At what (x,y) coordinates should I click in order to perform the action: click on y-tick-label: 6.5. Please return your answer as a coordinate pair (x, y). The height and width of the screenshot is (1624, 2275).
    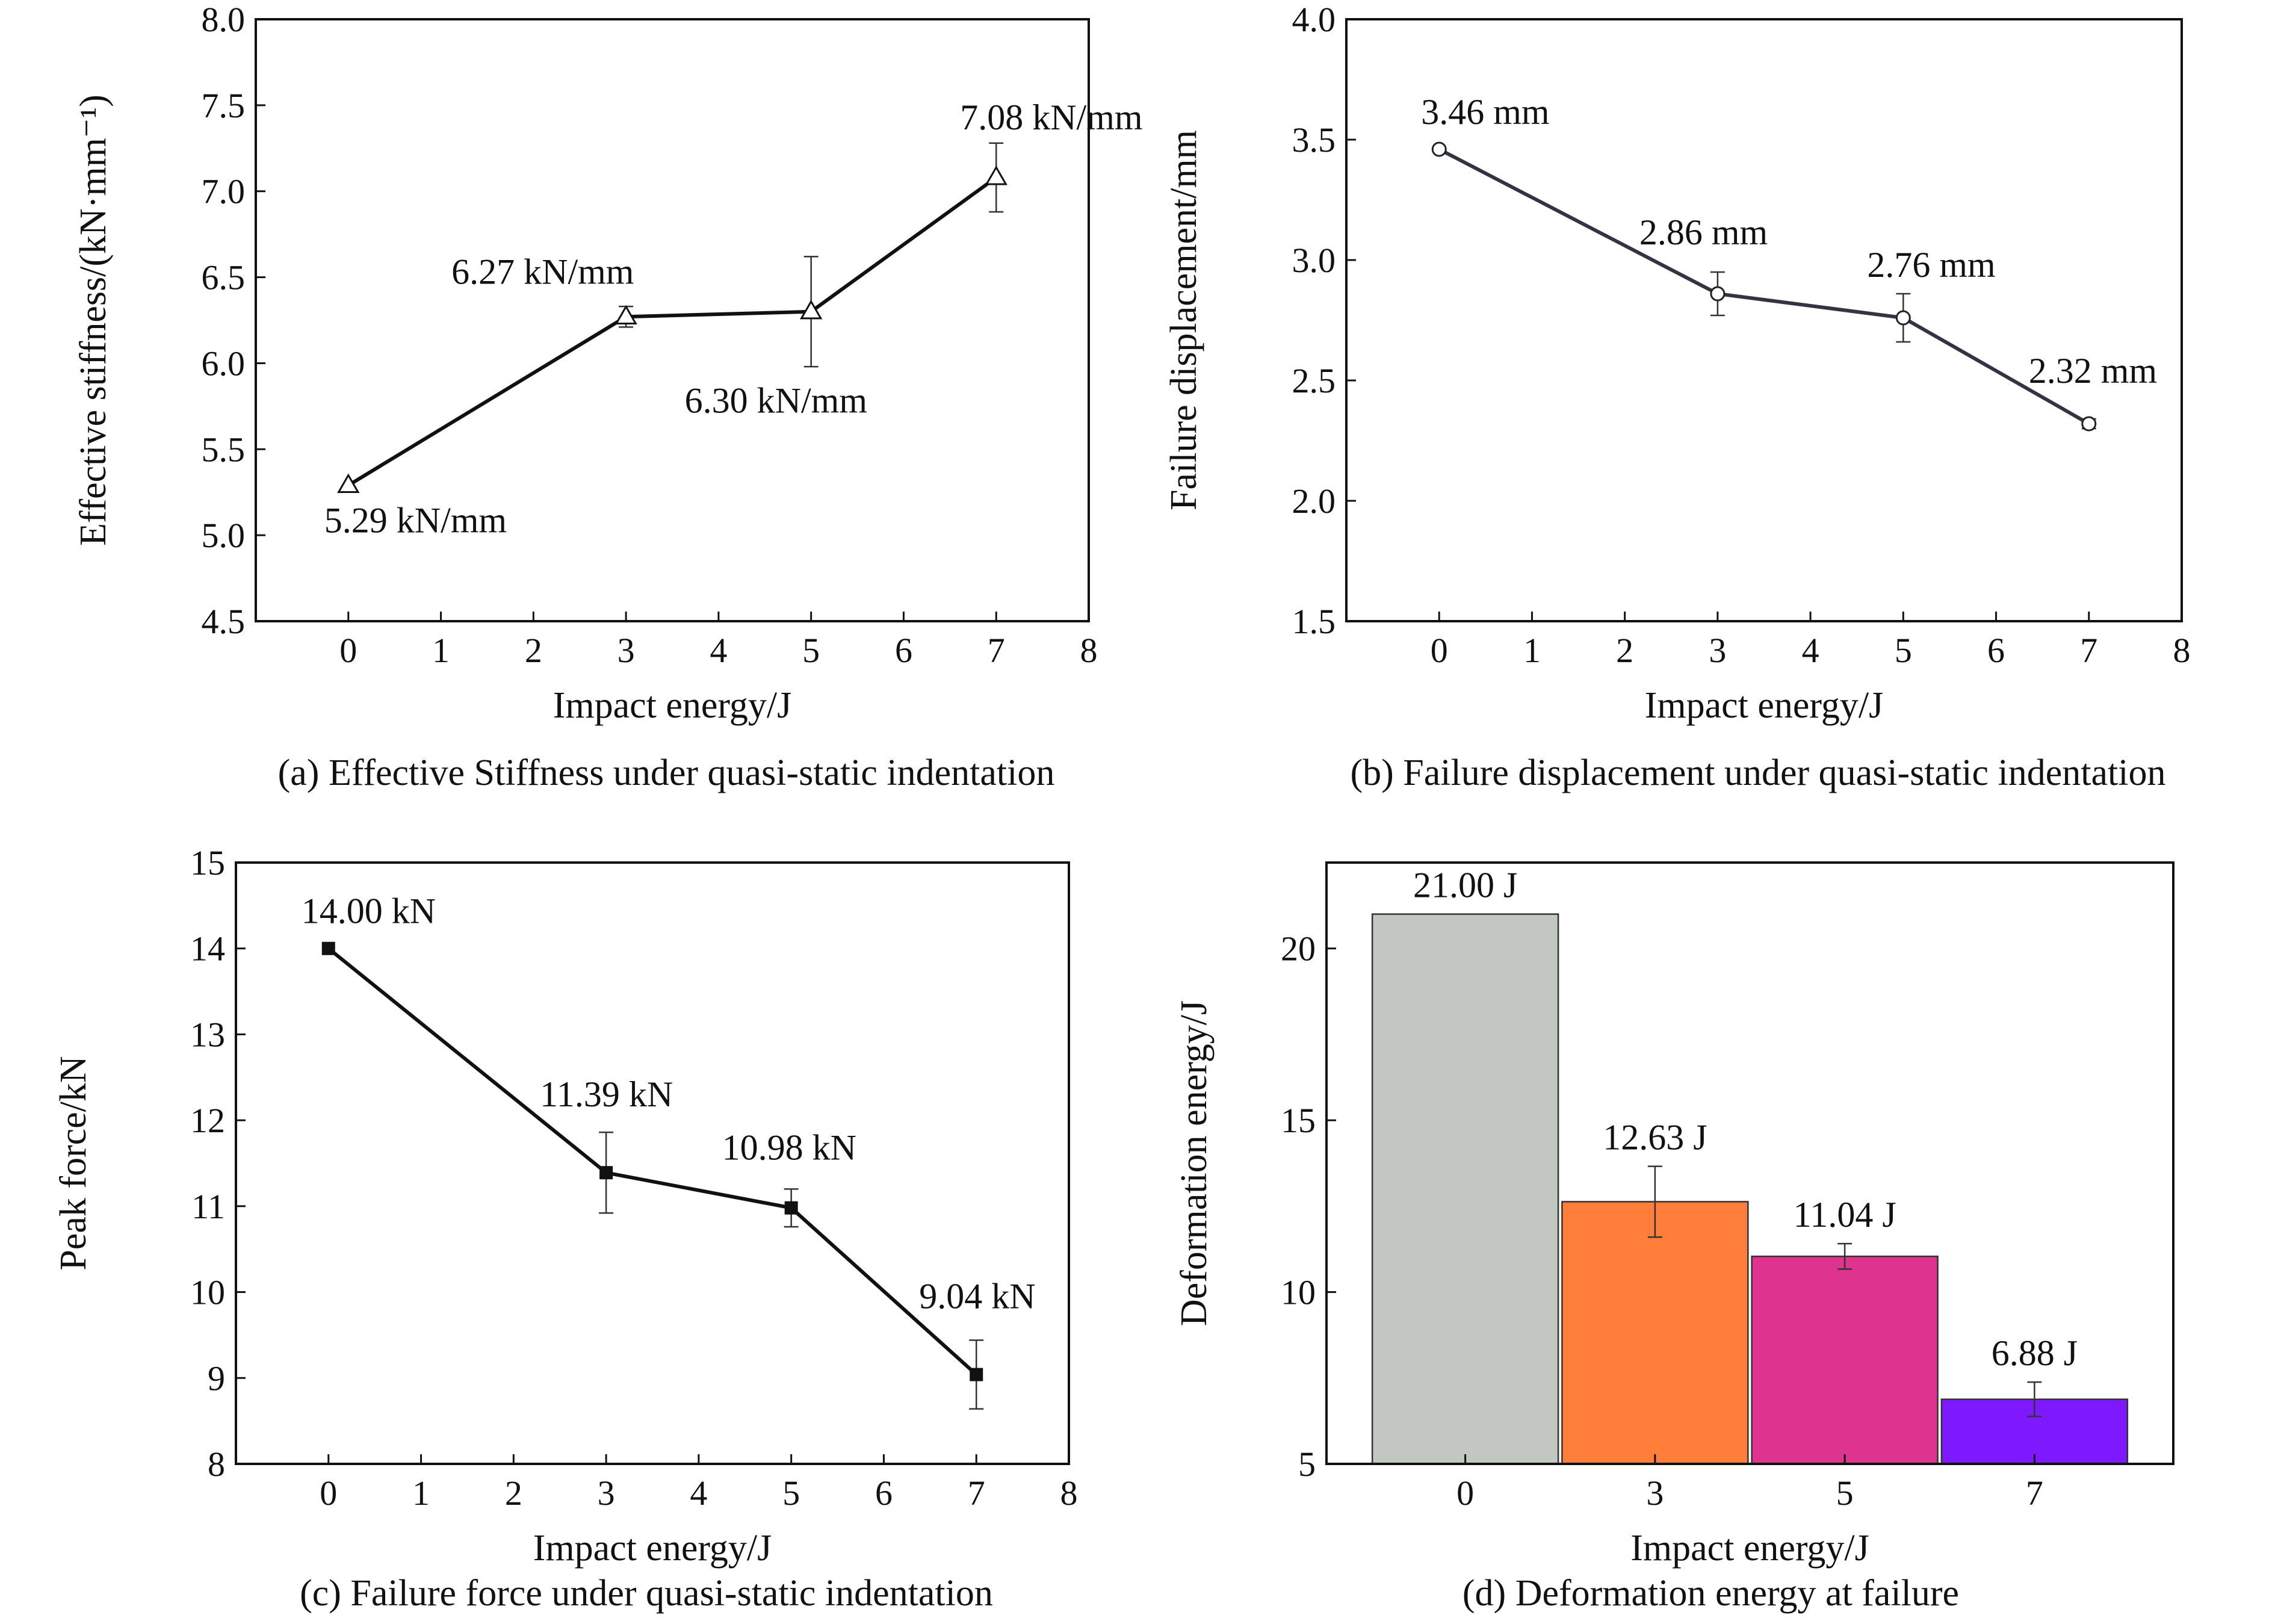
    Looking at the image, I should click on (224, 277).